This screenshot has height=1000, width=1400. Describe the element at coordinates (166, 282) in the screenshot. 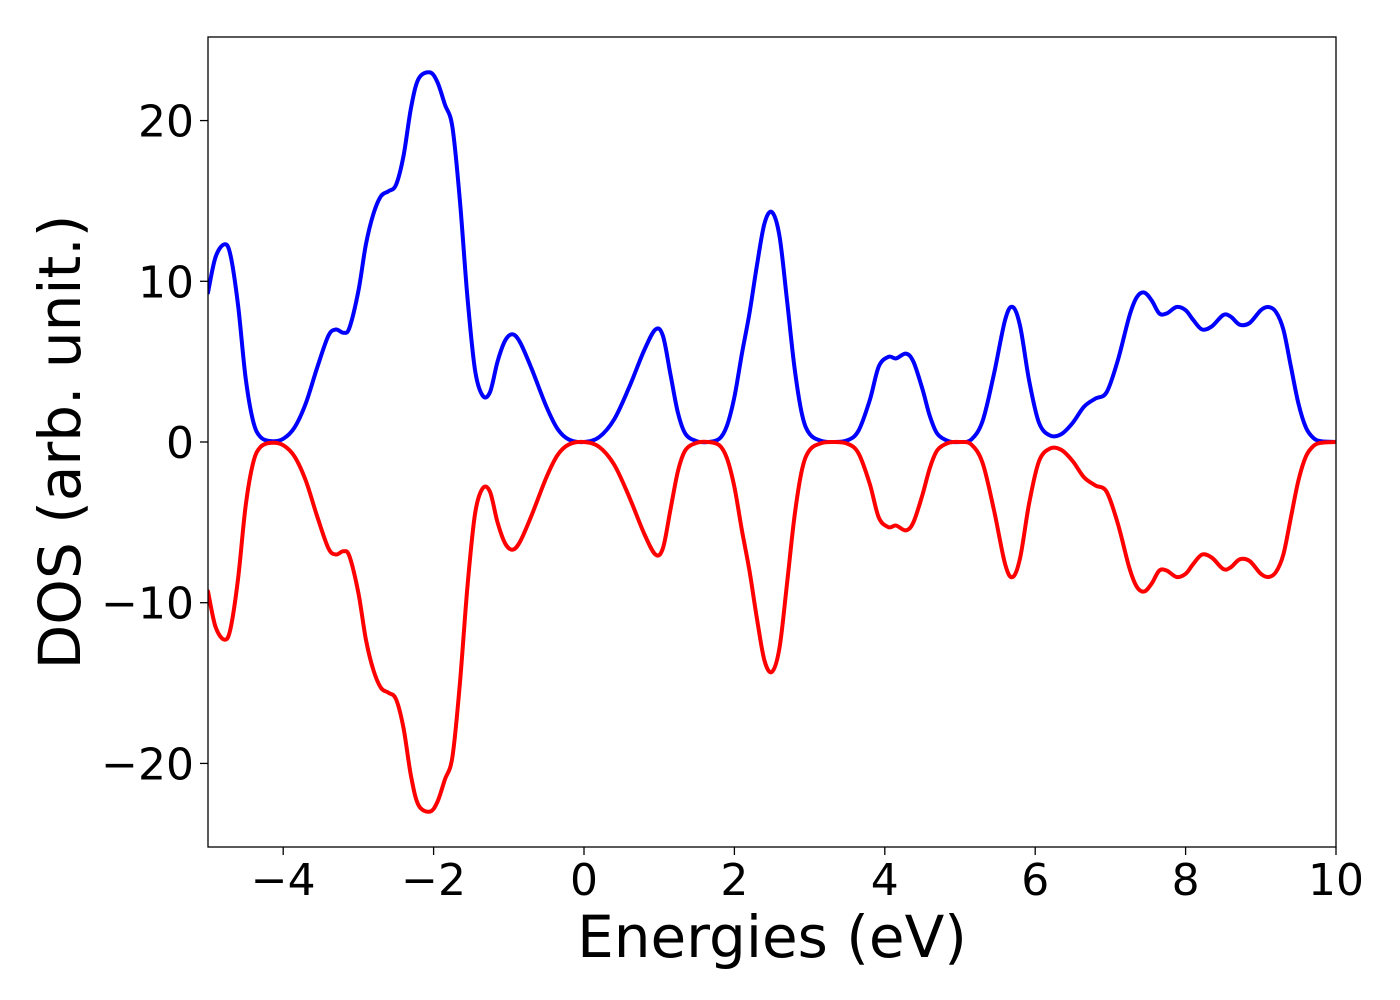

I see `y-tick-label: 10` at that location.